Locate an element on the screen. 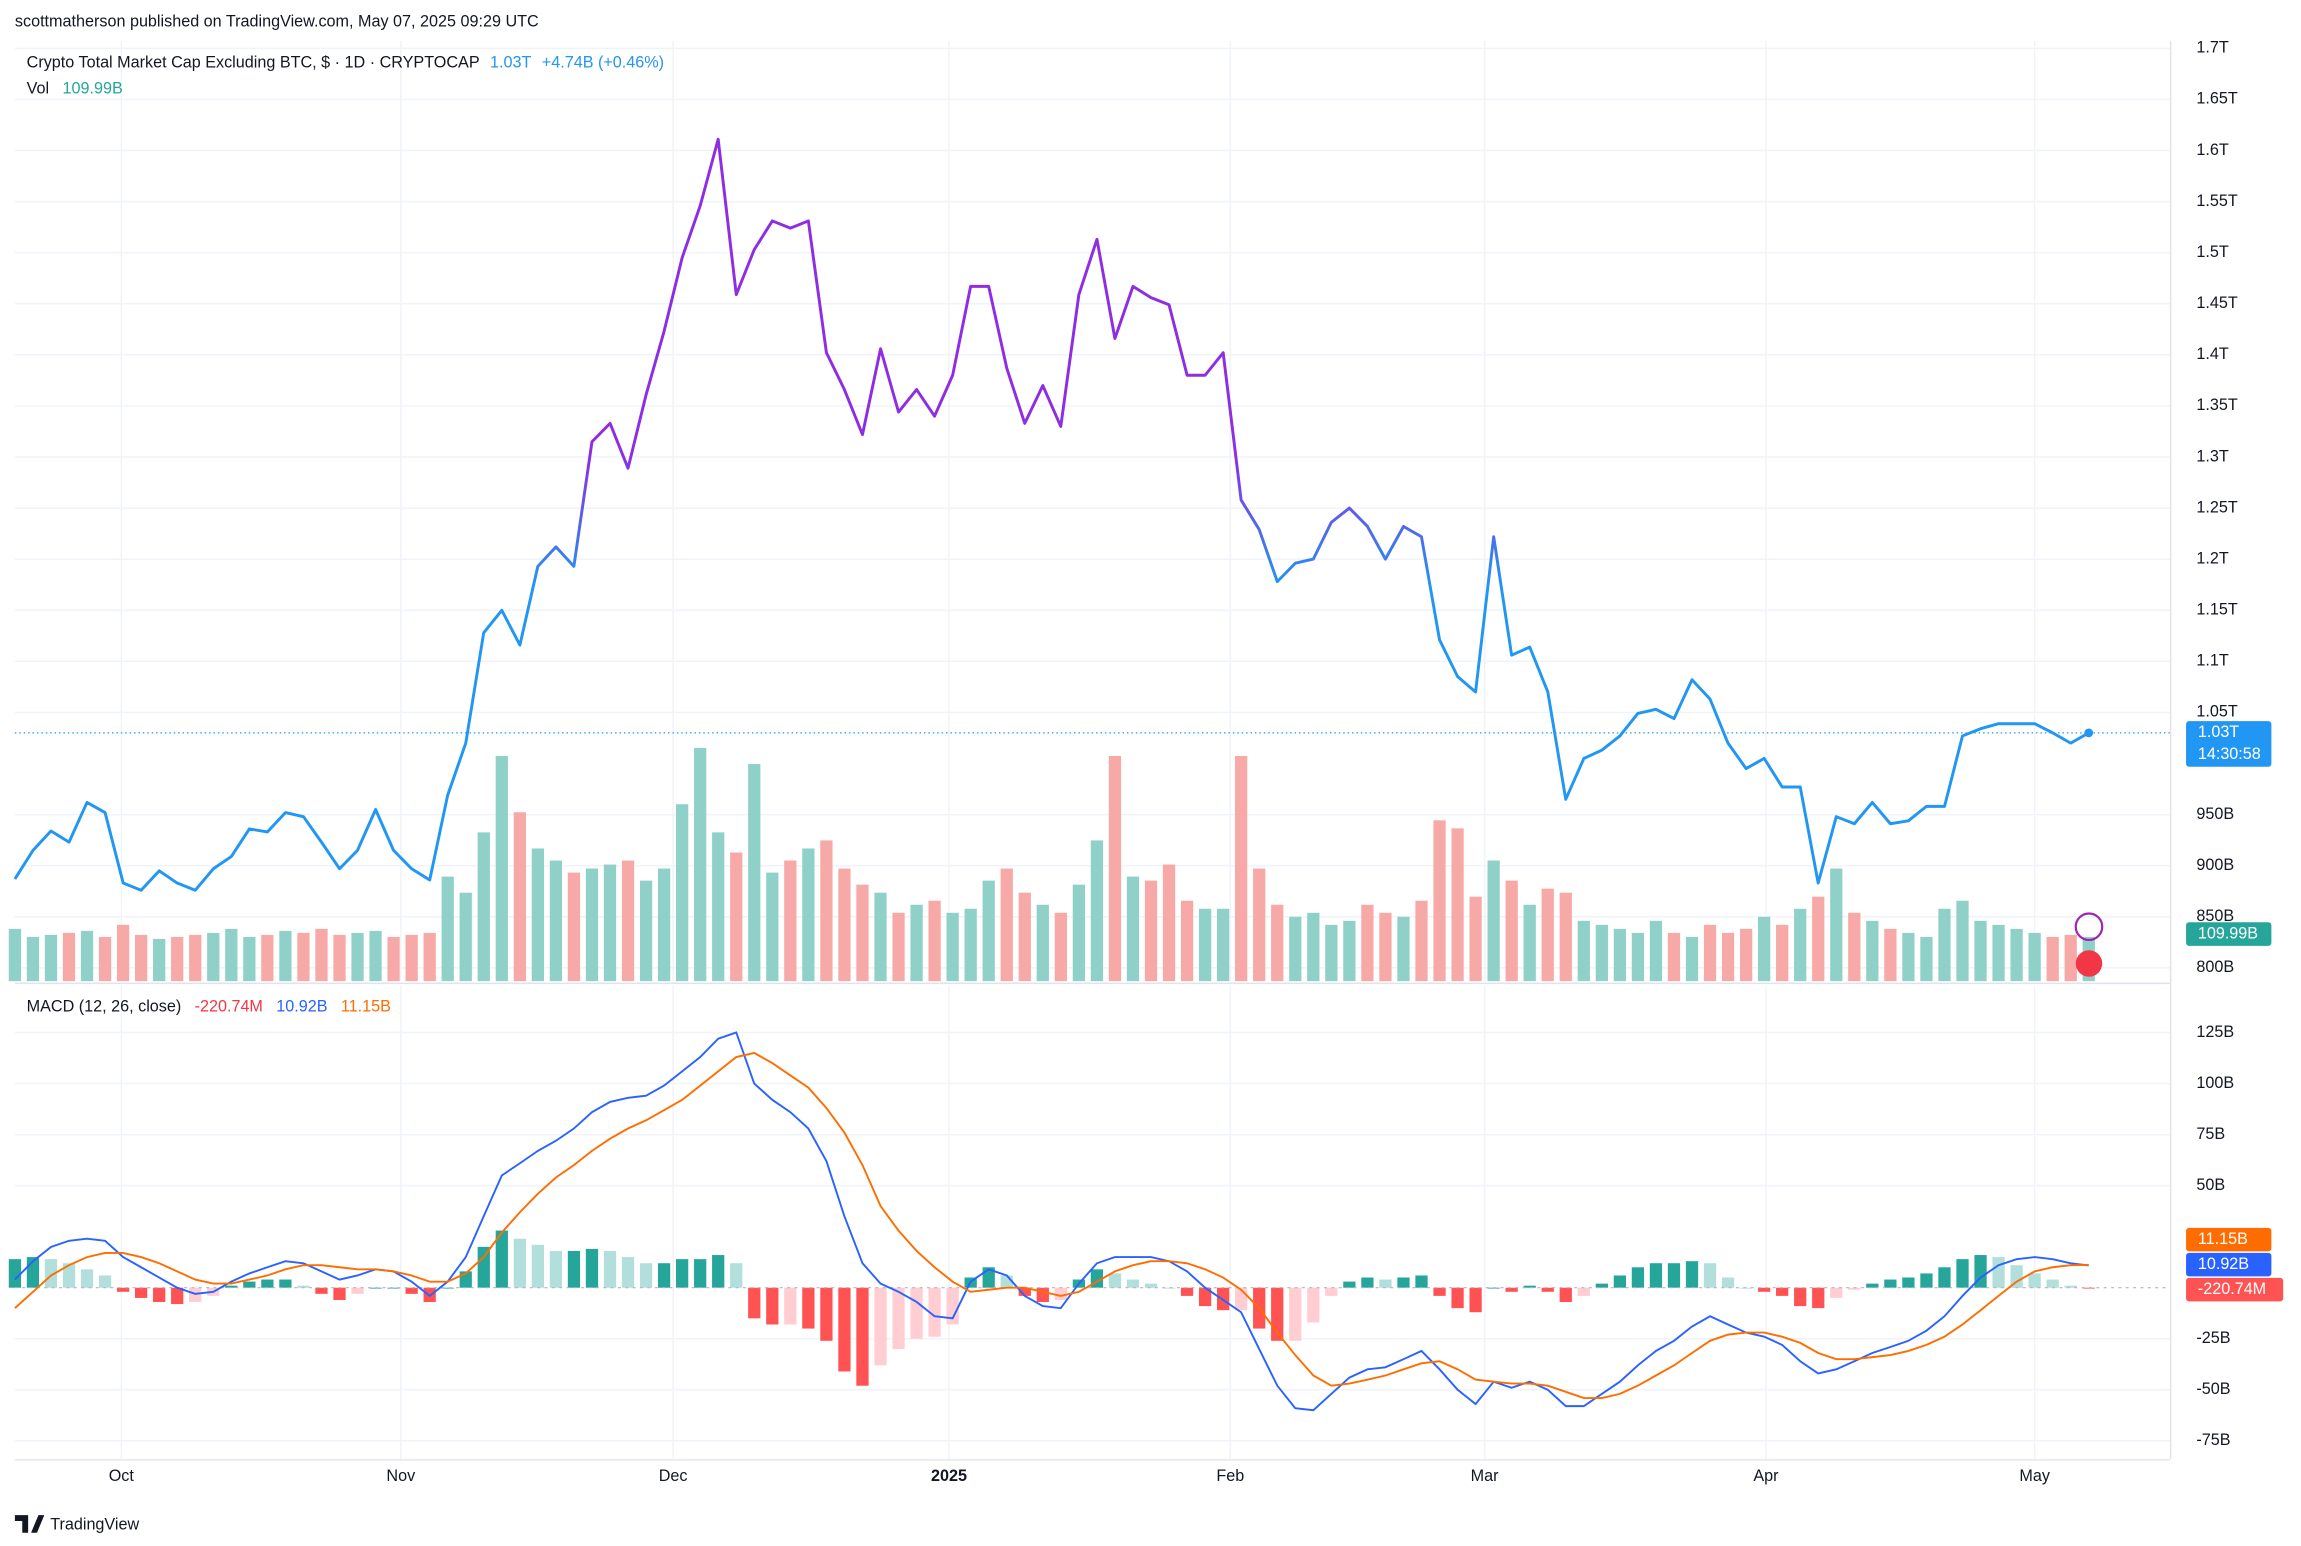 The width and height of the screenshot is (2301, 1546). y-tick-label: 850B is located at coordinates (2215, 916).